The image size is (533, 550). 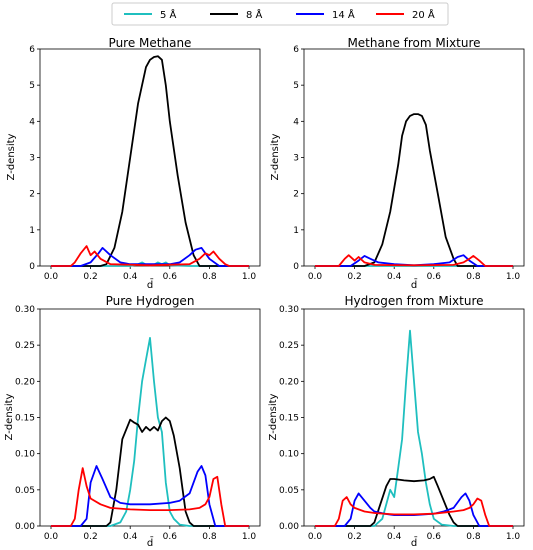 What do you see at coordinates (150, 301) in the screenshot?
I see `panel-title: Pure Hydrogen` at bounding box center [150, 301].